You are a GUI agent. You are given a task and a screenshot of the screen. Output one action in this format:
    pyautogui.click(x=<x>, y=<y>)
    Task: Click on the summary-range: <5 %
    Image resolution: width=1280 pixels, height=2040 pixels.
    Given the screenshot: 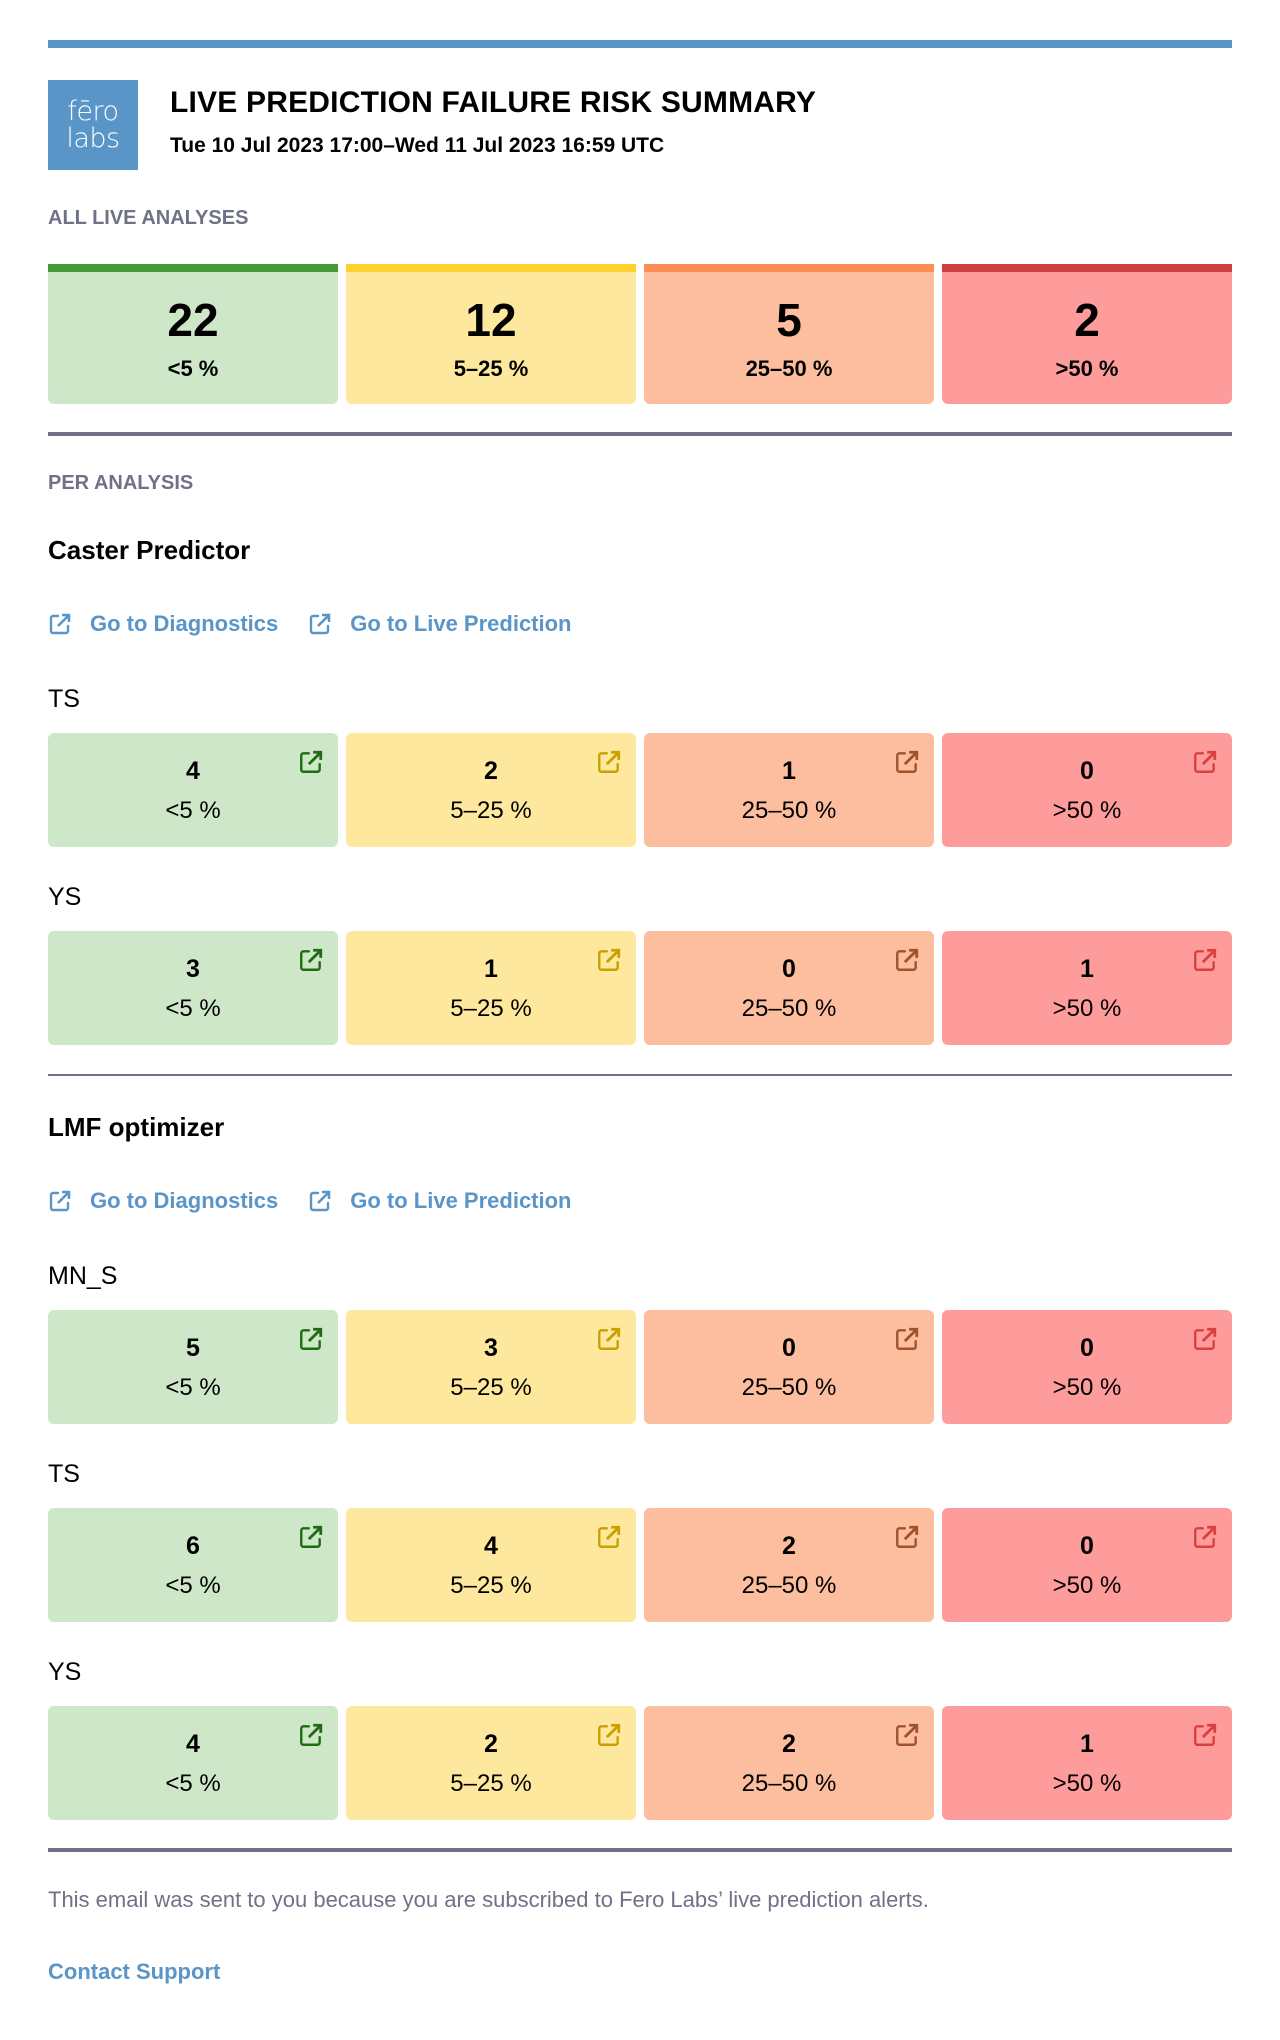 What is the action you would take?
    pyautogui.click(x=193, y=368)
    